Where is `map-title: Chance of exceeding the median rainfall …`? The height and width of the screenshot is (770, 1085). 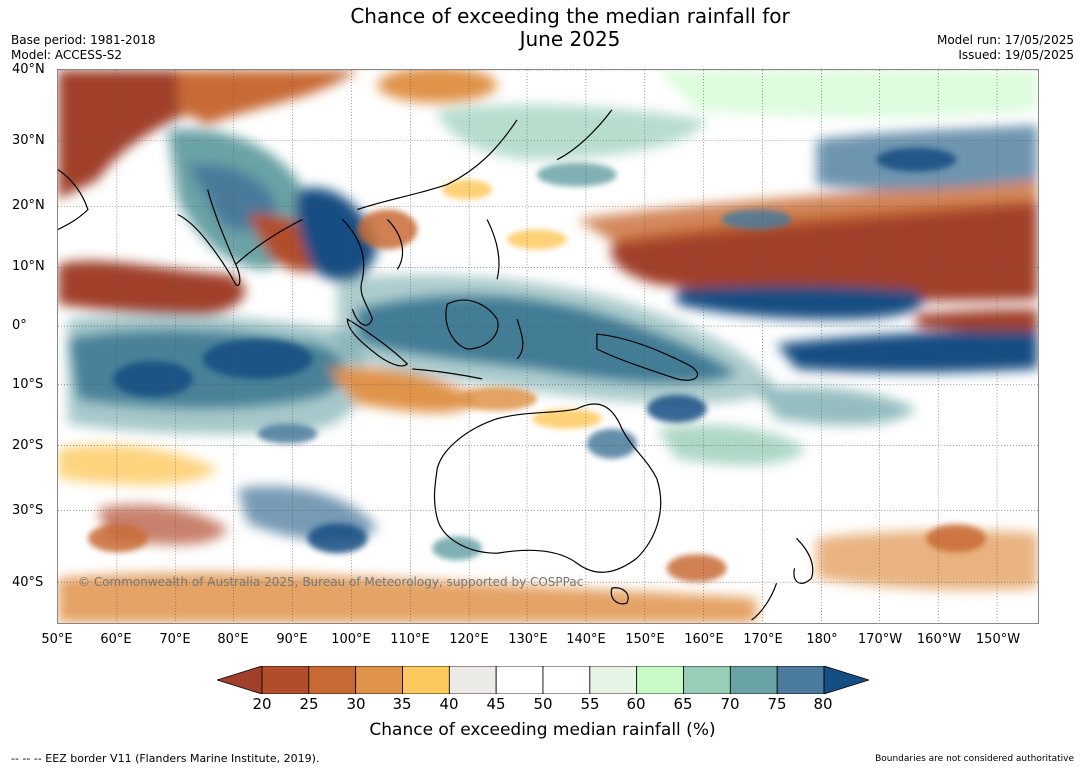
map-title: Chance of exceeding the median rainfall … is located at coordinates (542, 28).